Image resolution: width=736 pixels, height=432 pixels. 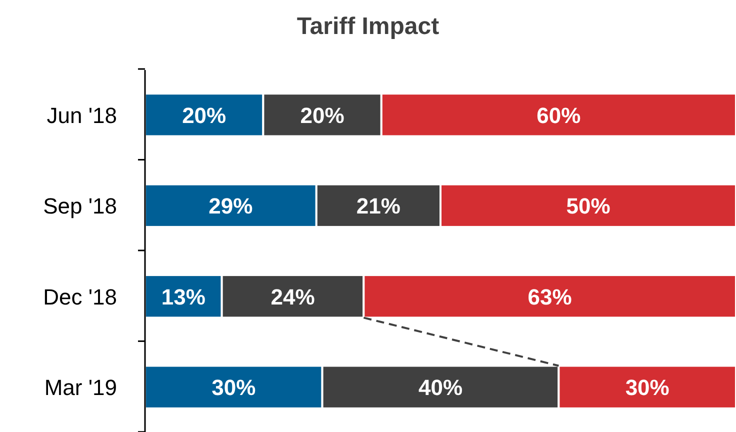 What do you see at coordinates (183, 297) in the screenshot?
I see `data-label: 13%` at bounding box center [183, 297].